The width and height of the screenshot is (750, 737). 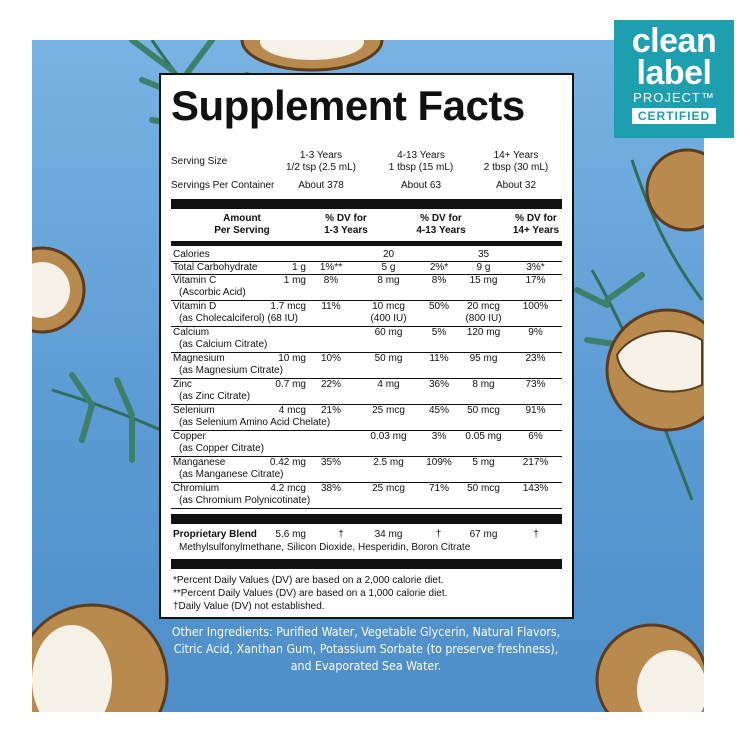 What do you see at coordinates (290, 384) in the screenshot?
I see `nutrient-value: 0.7 mg` at bounding box center [290, 384].